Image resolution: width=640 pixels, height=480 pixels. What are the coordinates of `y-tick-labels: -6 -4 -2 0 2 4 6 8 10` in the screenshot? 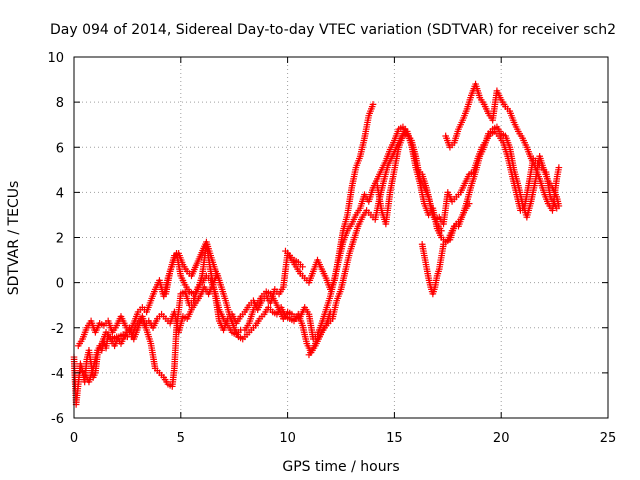 It's located at (55, 239).